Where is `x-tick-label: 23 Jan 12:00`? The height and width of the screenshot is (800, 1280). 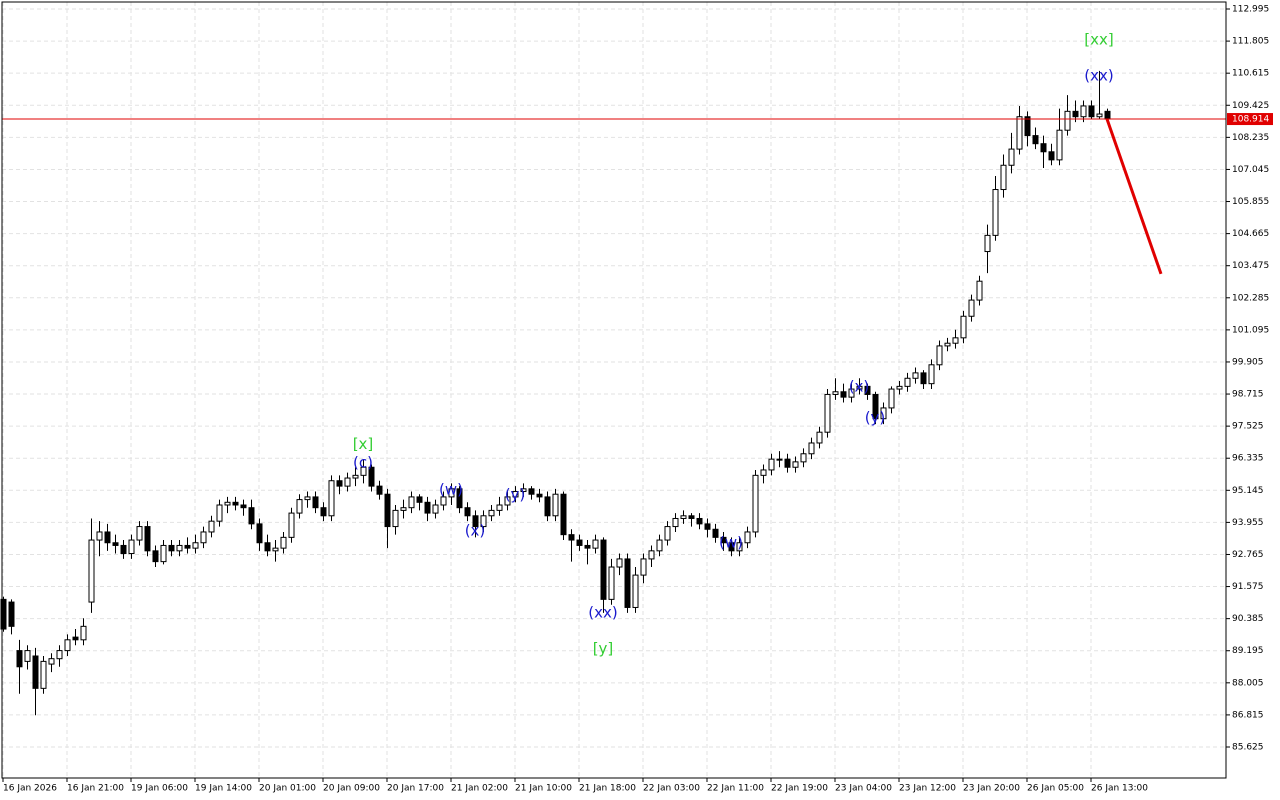
x-tick-label: 23 Jan 12:00 is located at coordinates (927, 789).